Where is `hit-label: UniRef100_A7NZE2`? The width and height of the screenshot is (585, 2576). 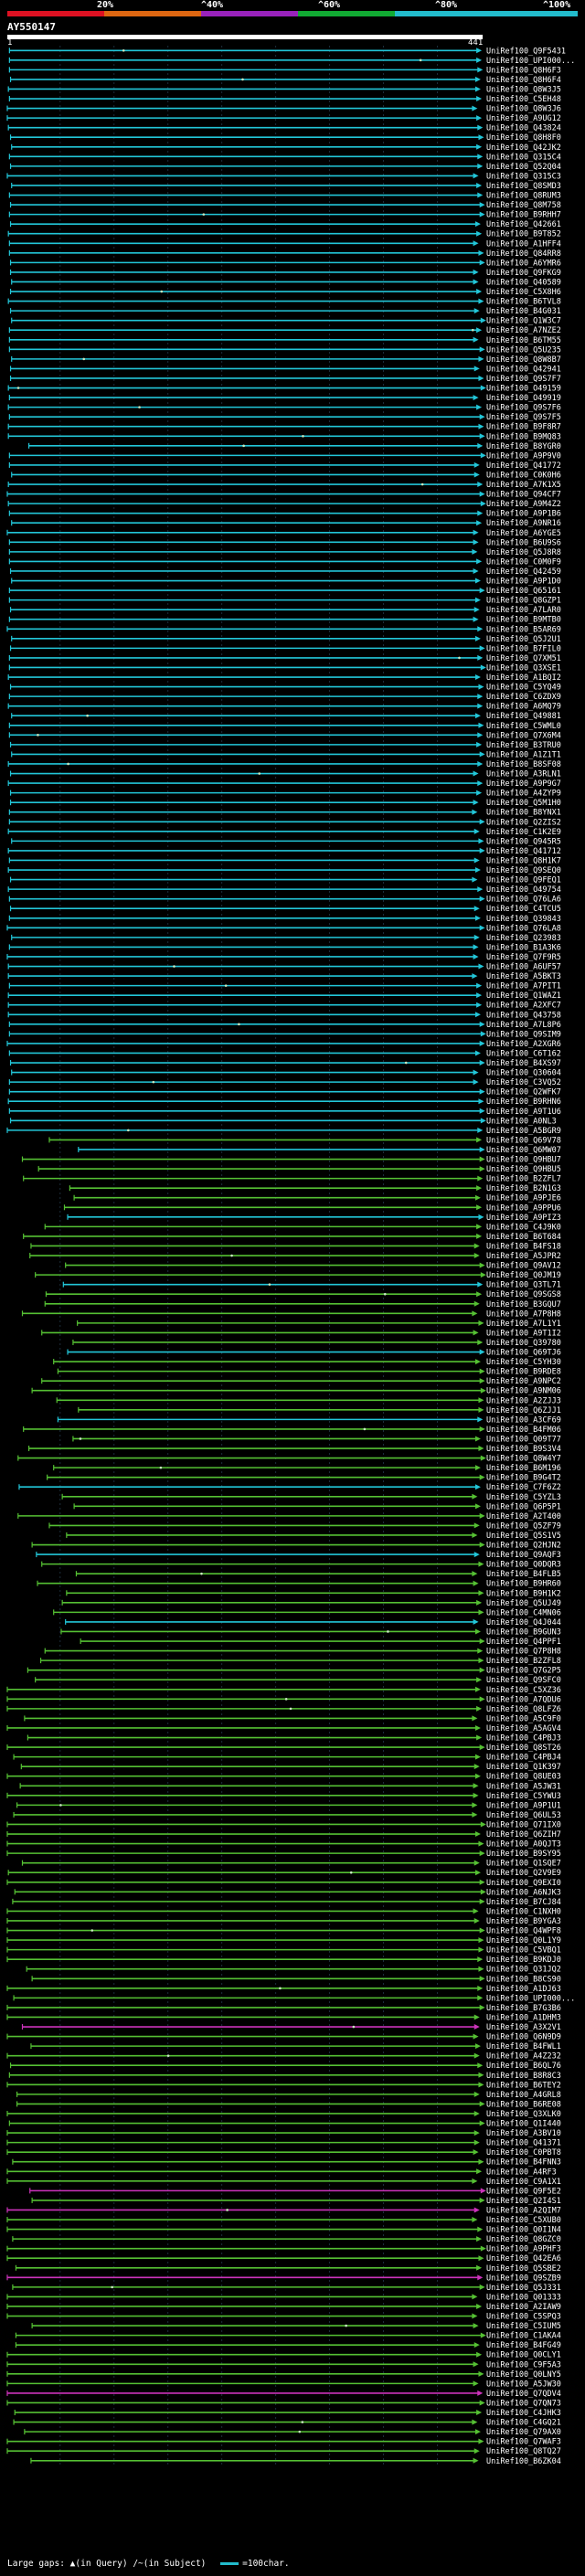
hit-label: UniRef100_A7NZE2 is located at coordinates (523, 330).